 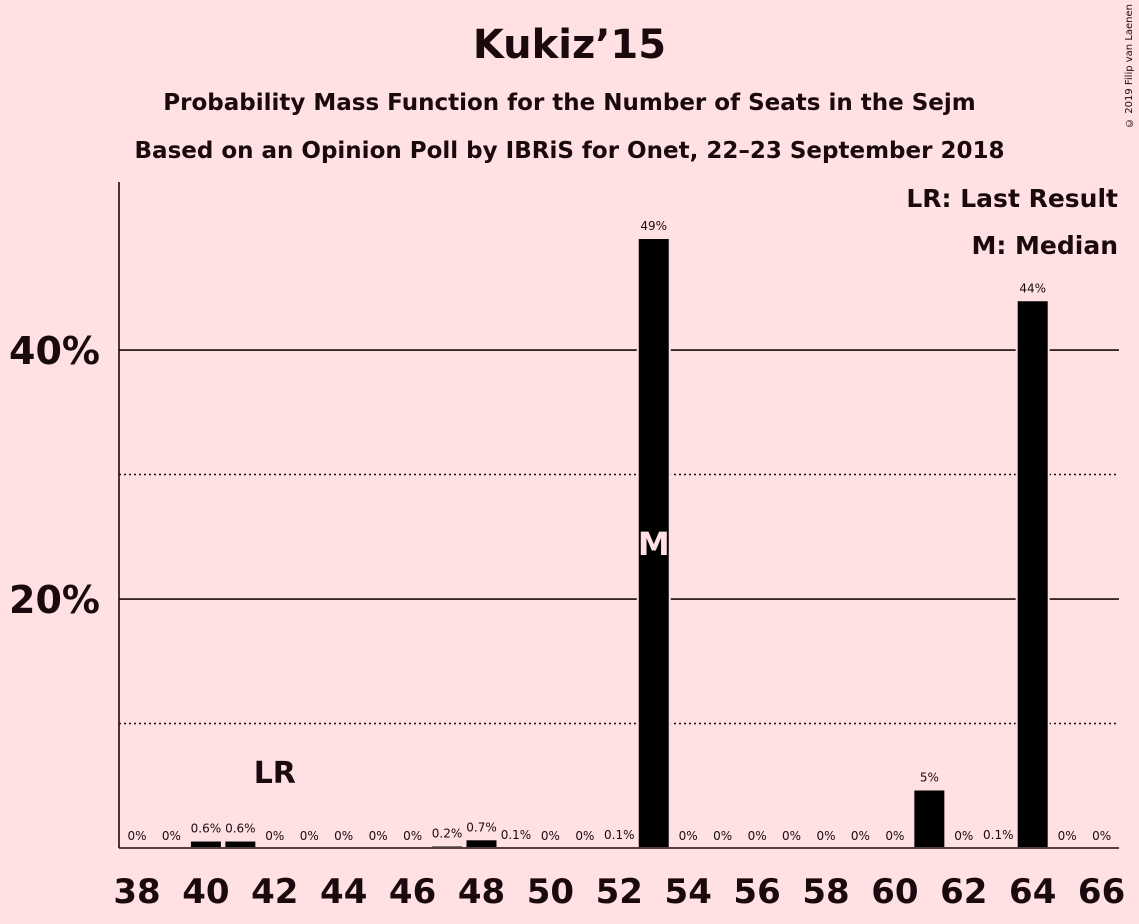 I want to click on data-label-seat-42: 0%, so click(x=274, y=836).